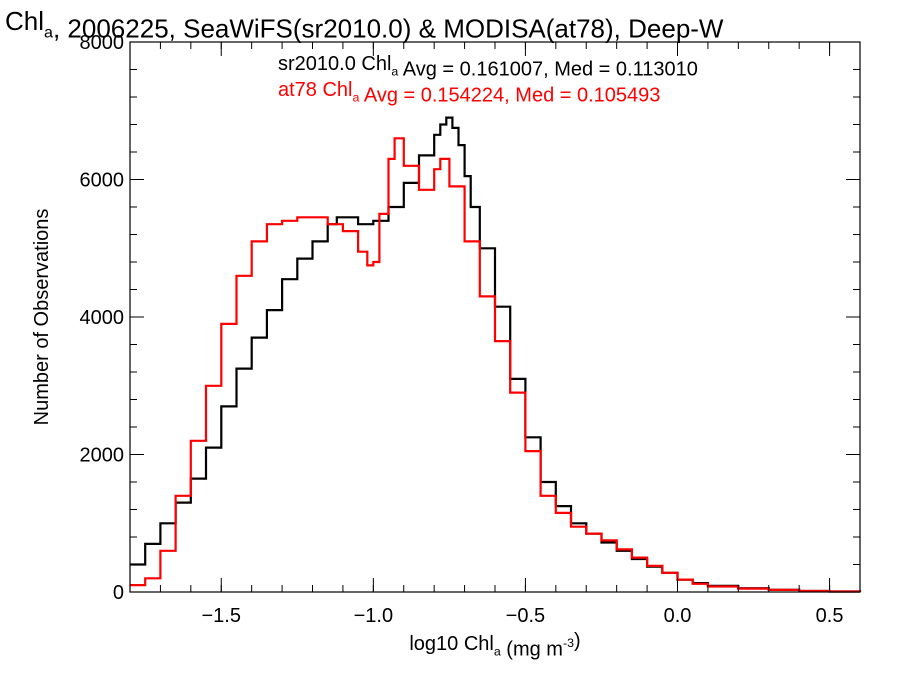 The height and width of the screenshot is (675, 900). What do you see at coordinates (830, 616) in the screenshot?
I see `x-tick-label: 0.5` at bounding box center [830, 616].